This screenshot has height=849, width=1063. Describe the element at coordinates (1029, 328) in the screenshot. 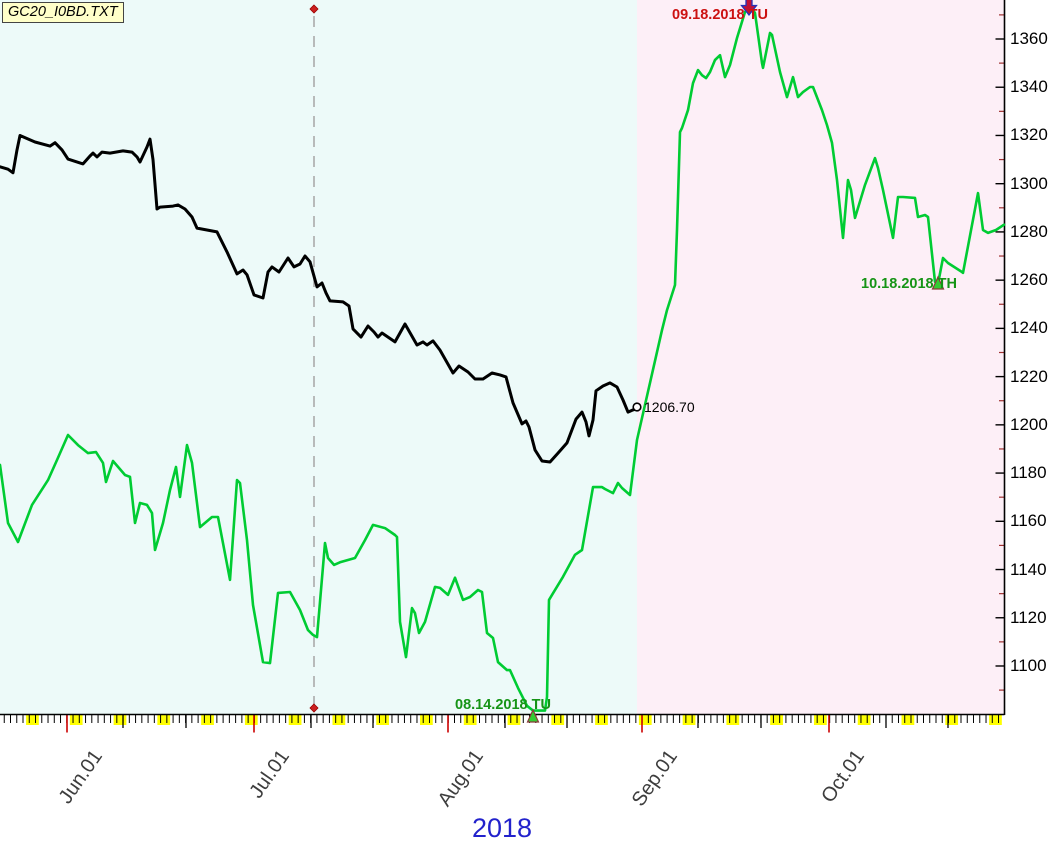

I see `y-axis-label: 1240` at that location.